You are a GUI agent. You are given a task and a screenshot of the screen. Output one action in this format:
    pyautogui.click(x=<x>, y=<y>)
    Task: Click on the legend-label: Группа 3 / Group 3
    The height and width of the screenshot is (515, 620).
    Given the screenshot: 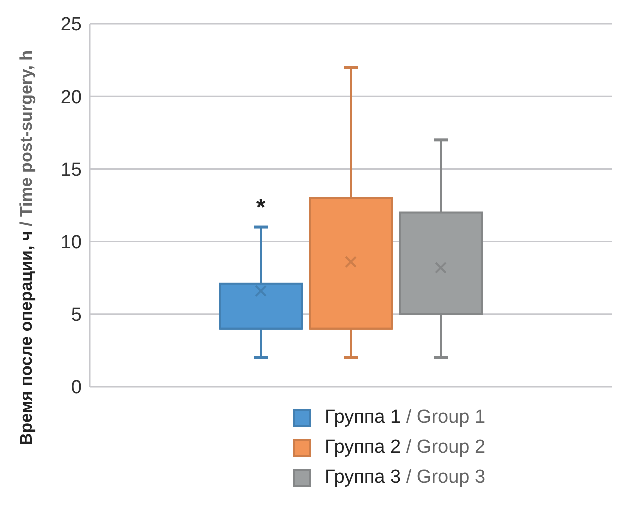 What is the action you would take?
    pyautogui.click(x=405, y=478)
    